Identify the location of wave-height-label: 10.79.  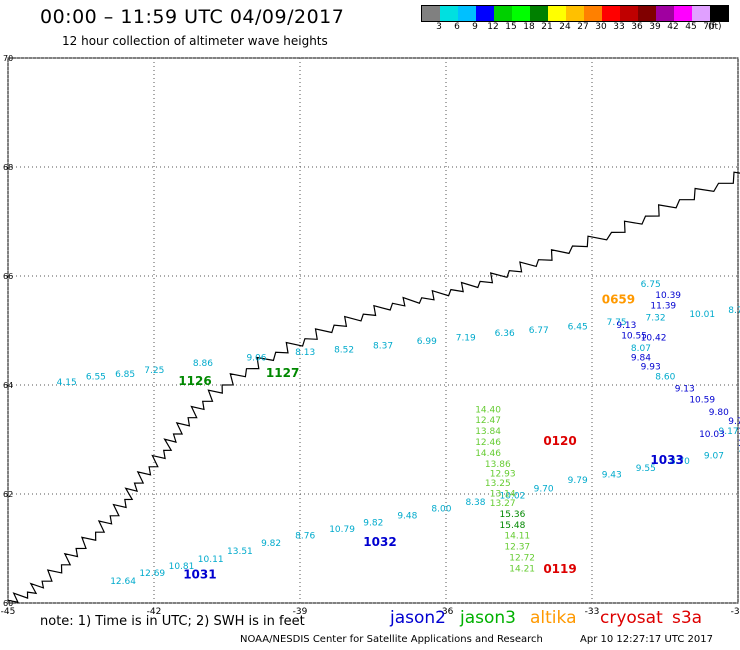
(342, 530).